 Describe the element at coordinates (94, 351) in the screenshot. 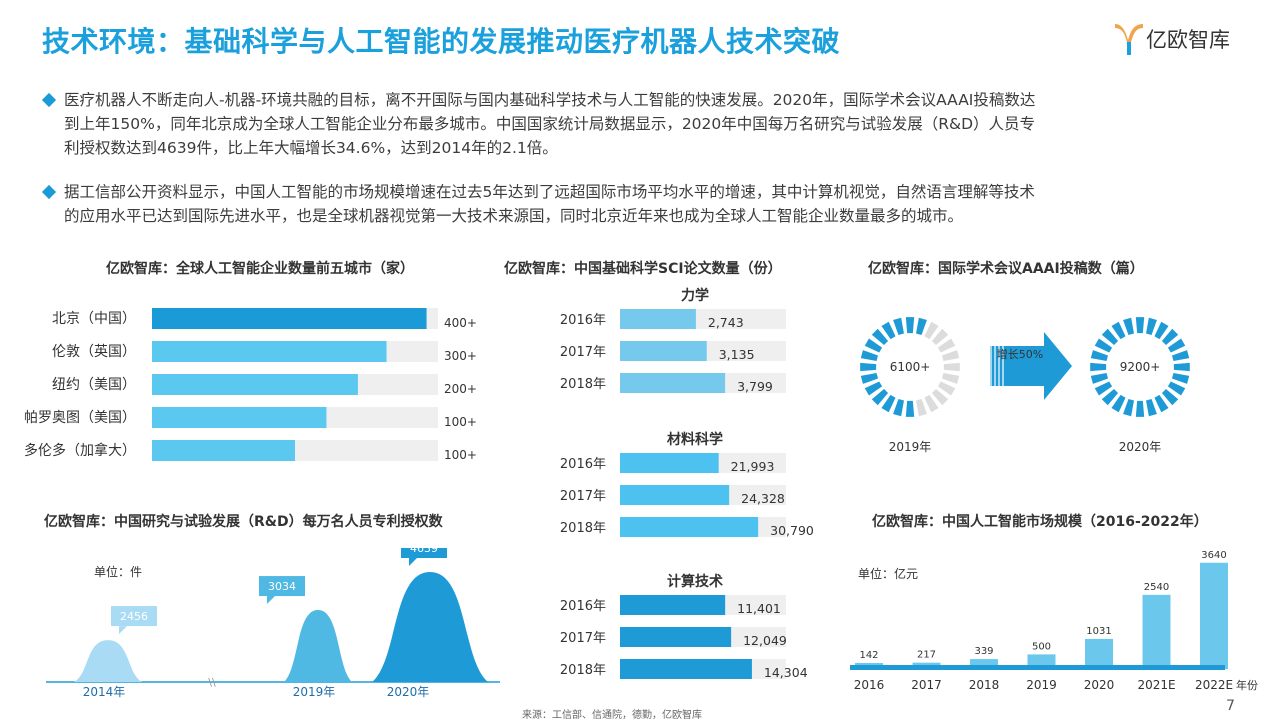

I see `category-label: 伦敦（英国）` at that location.